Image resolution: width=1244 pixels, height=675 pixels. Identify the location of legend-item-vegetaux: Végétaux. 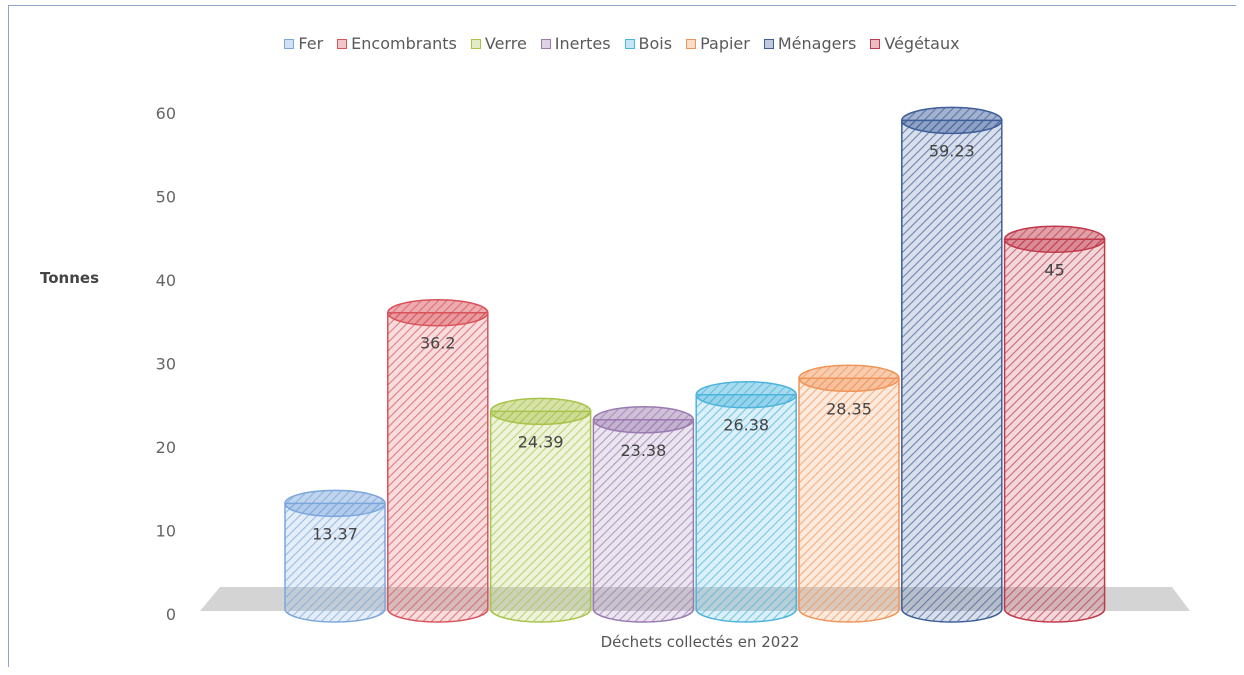
(915, 43).